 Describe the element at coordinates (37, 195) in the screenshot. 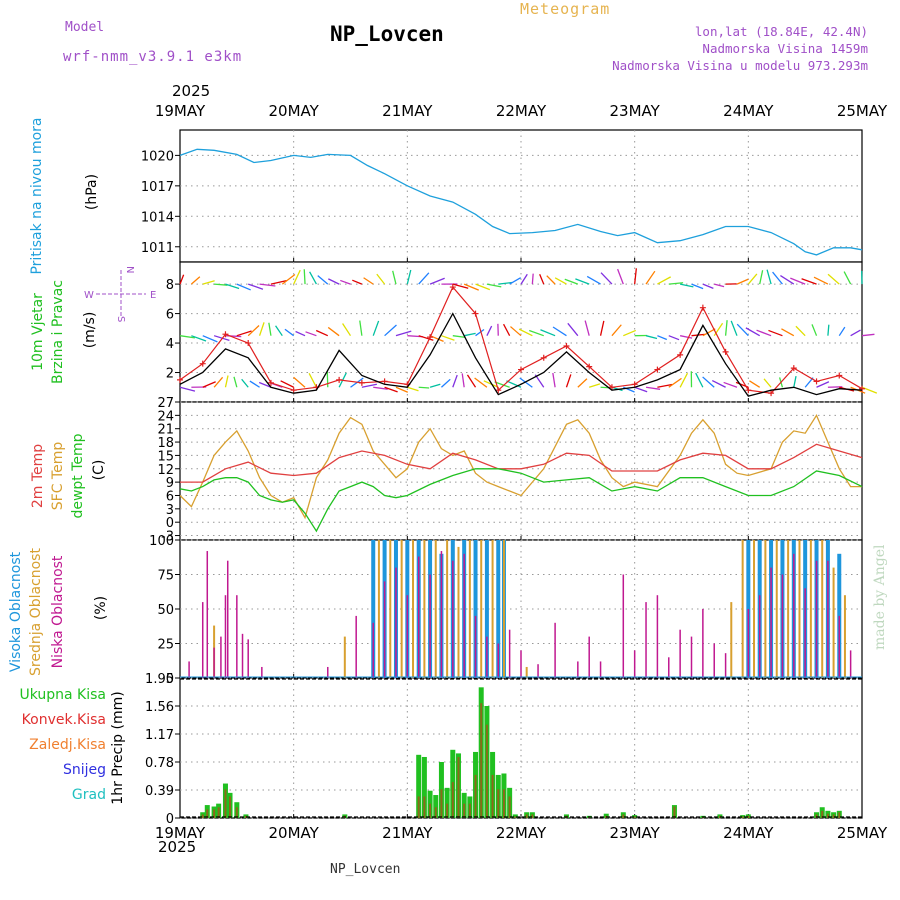

I see `pressure-label: Pritisak na nivou mora` at that location.